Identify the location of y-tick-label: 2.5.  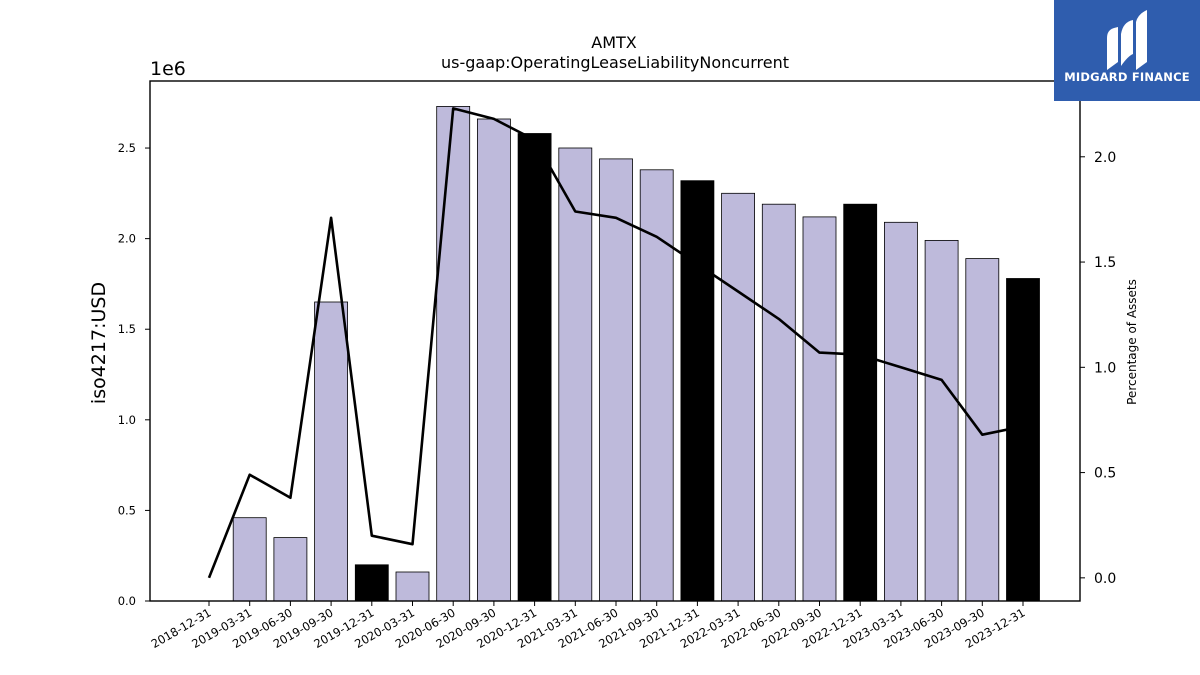
(127, 148).